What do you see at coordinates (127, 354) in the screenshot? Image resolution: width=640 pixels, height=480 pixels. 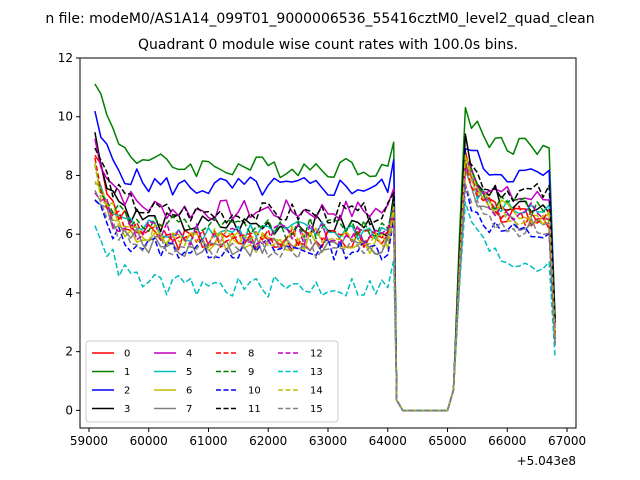 I see `legend-label-0: 0` at bounding box center [127, 354].